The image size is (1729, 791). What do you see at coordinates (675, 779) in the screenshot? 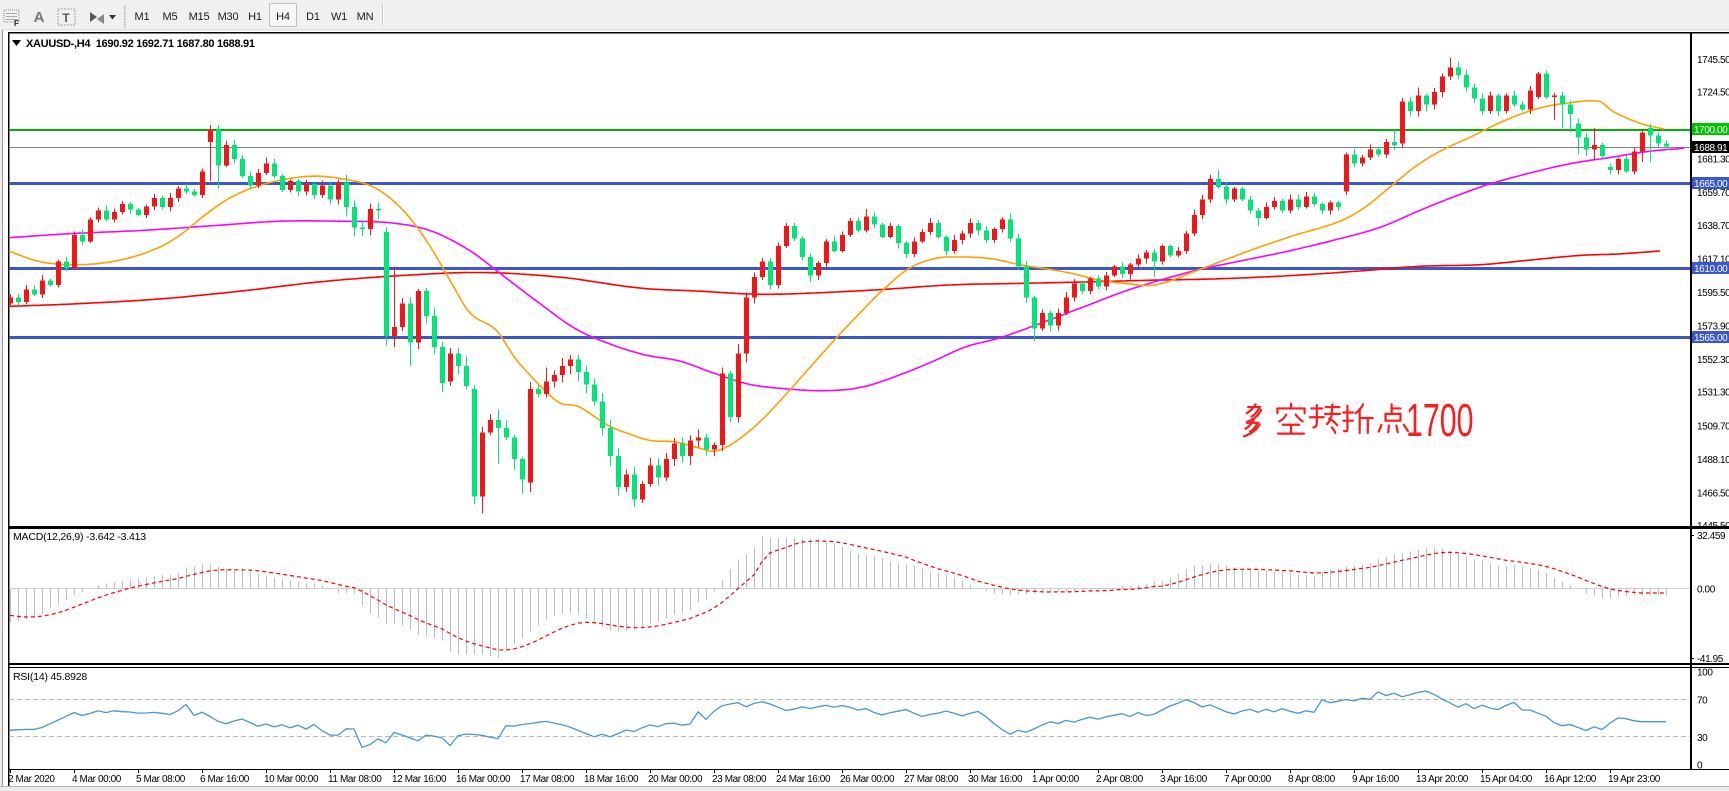
I see `svg-text: 20 Mar 00:00` at bounding box center [675, 779].